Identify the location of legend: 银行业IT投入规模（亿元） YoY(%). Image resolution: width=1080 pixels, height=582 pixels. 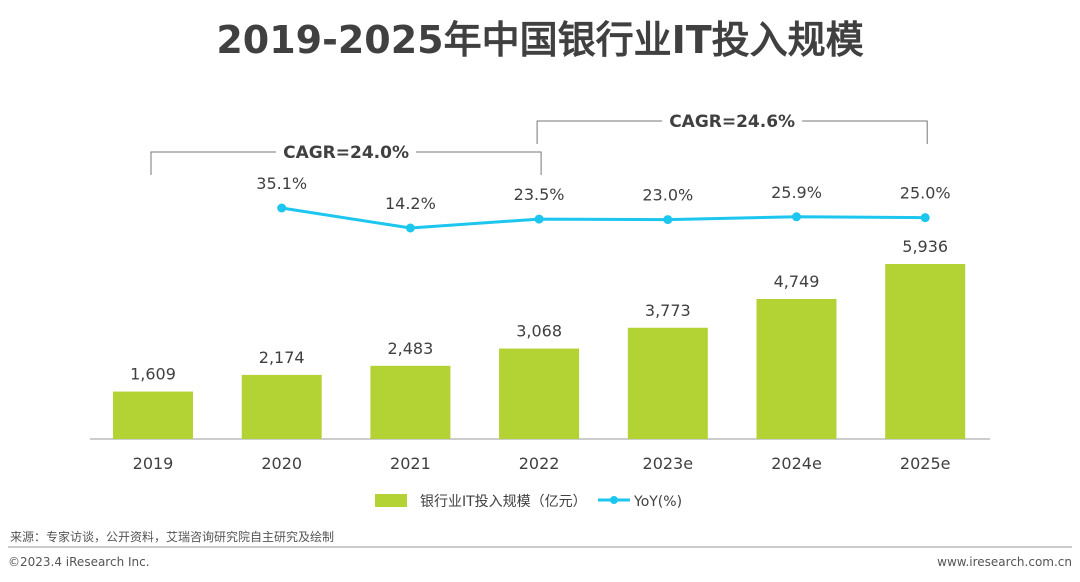
(528, 502).